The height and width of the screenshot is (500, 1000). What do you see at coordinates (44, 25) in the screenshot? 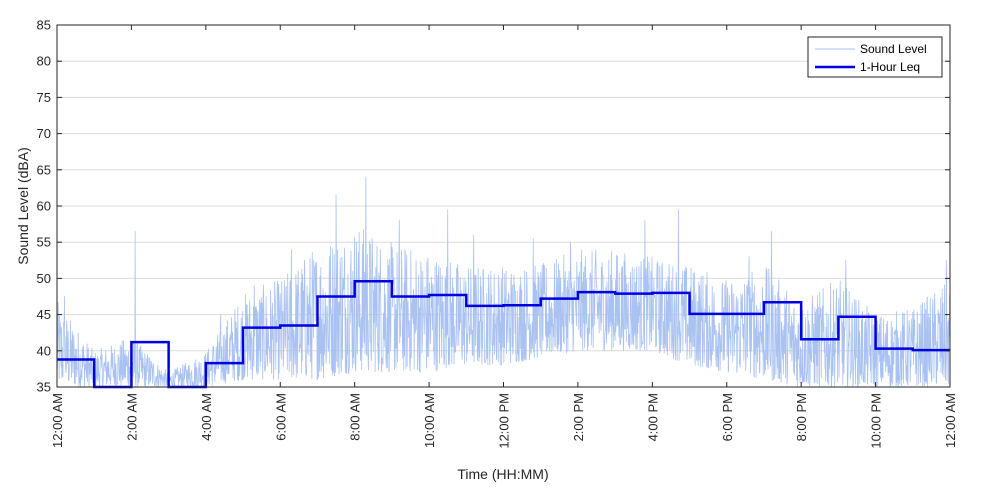
I see `y-tick-label: 85` at bounding box center [44, 25].